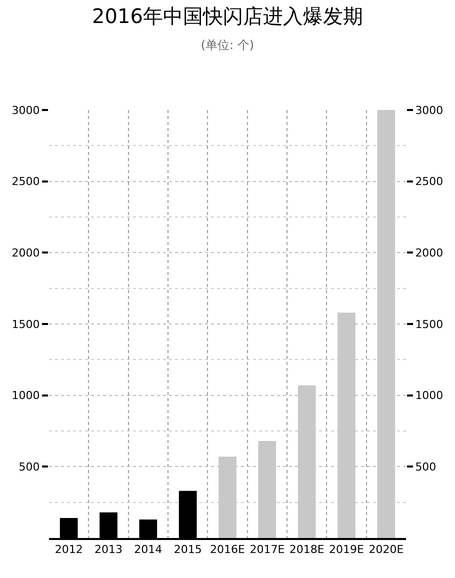 This screenshot has width=455, height=578. What do you see at coordinates (148, 549) in the screenshot?
I see `x-tick-label: 2014` at bounding box center [148, 549].